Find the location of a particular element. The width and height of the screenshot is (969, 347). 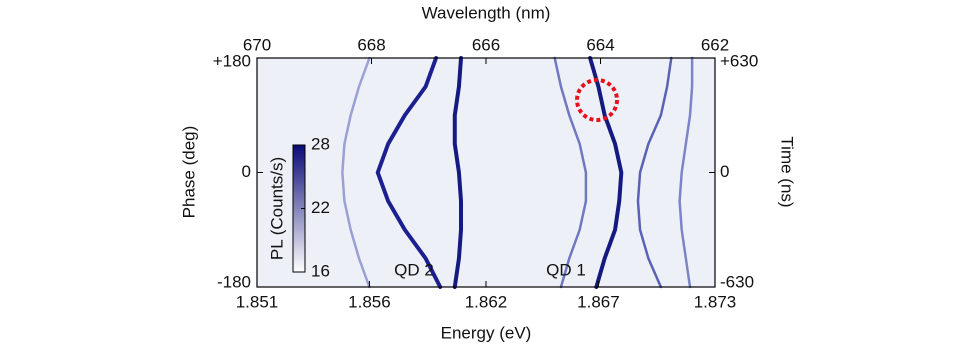

y2-tick-label: +630 is located at coordinates (739, 60).